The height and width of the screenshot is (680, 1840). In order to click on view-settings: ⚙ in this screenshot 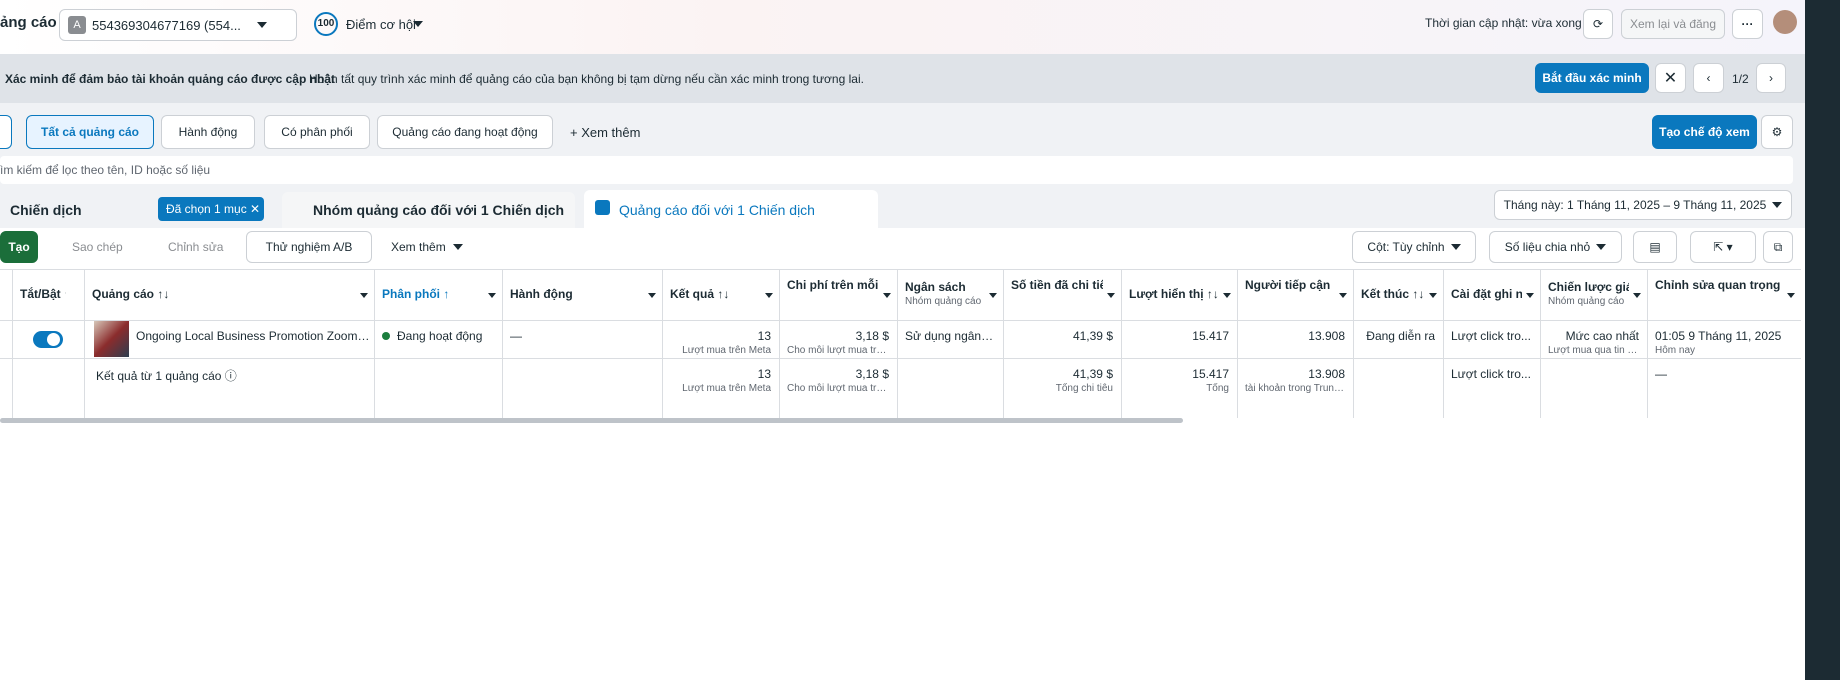, I will do `click(1777, 132)`.